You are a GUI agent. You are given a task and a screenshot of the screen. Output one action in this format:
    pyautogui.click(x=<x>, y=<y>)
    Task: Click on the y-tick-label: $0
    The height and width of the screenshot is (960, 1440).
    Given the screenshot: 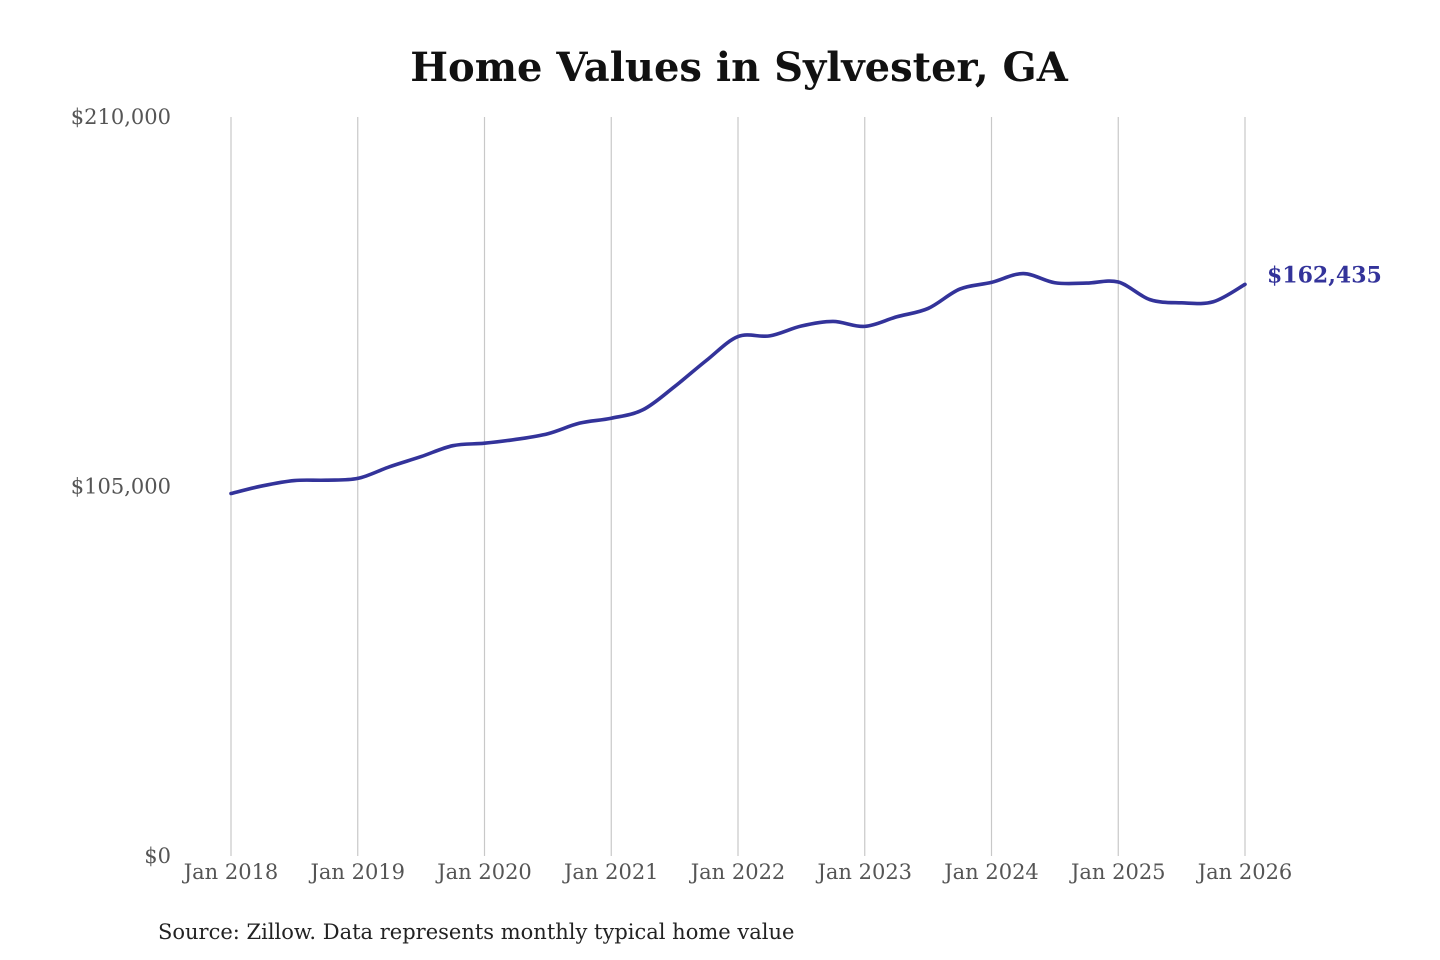 What is the action you would take?
    pyautogui.click(x=157, y=856)
    